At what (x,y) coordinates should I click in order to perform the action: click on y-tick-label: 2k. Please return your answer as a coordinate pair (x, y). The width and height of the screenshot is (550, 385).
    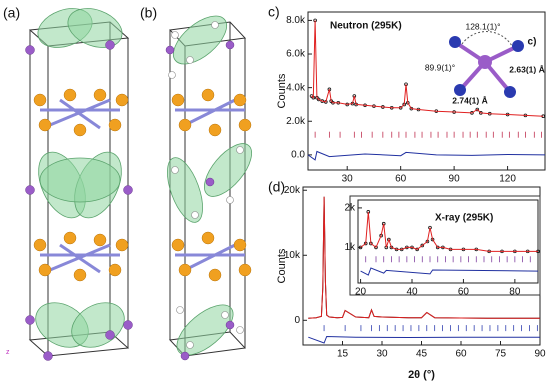
    Looking at the image, I should click on (350, 208).